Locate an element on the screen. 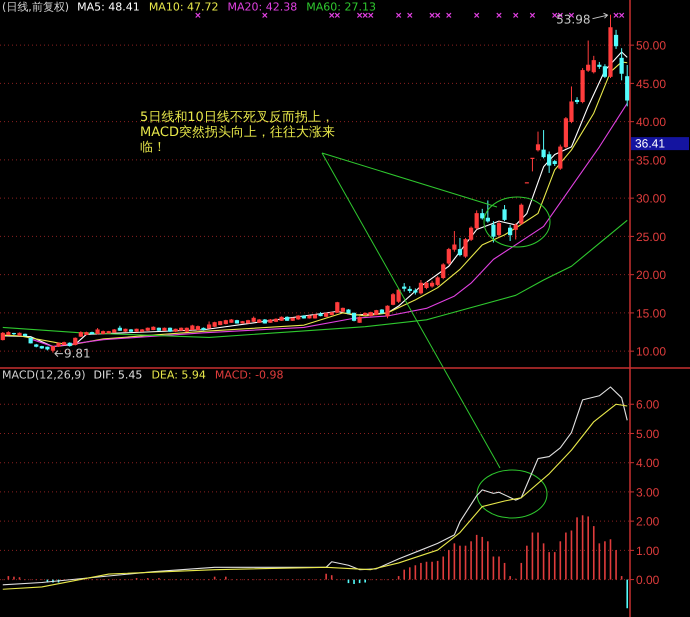 The height and width of the screenshot is (617, 690). chart-title: MACD(12,26,9) is located at coordinates (44, 375).